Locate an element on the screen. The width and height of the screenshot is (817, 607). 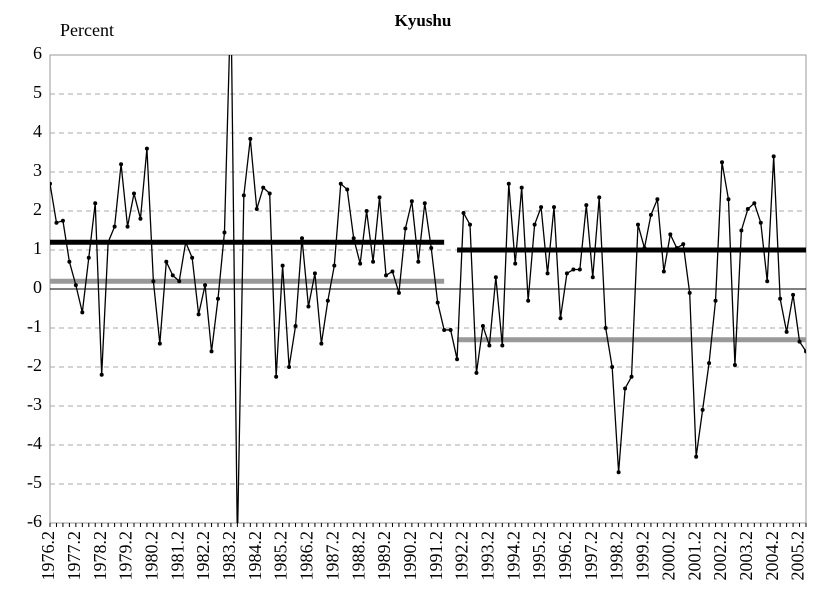
x-tick-label: 1979.2 is located at coordinates (126, 556).